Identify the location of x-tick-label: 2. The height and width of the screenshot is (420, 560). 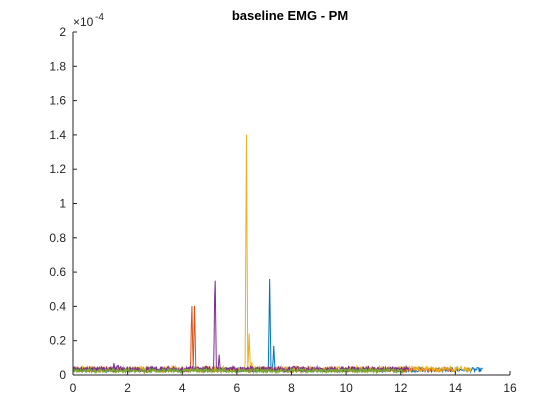
(127, 388).